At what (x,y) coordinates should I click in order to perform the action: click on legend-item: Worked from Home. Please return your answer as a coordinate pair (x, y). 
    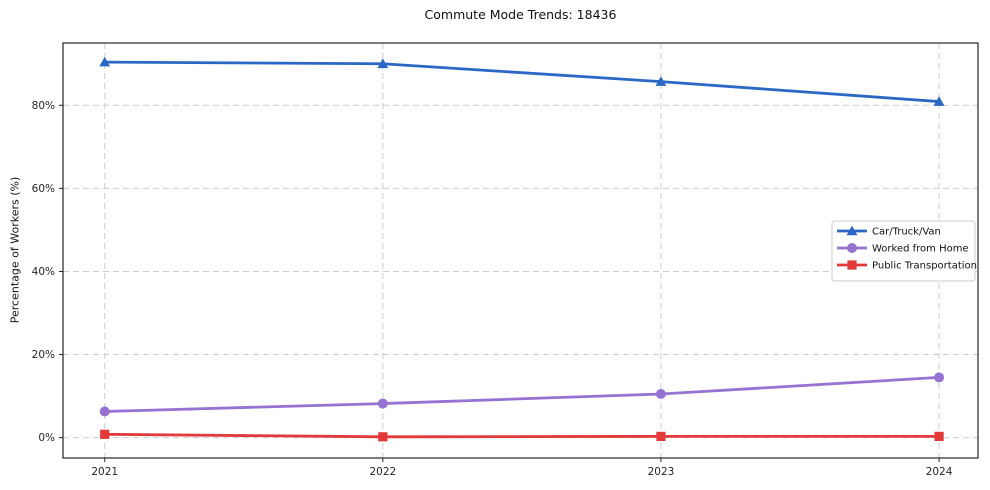
    Looking at the image, I should click on (903, 249).